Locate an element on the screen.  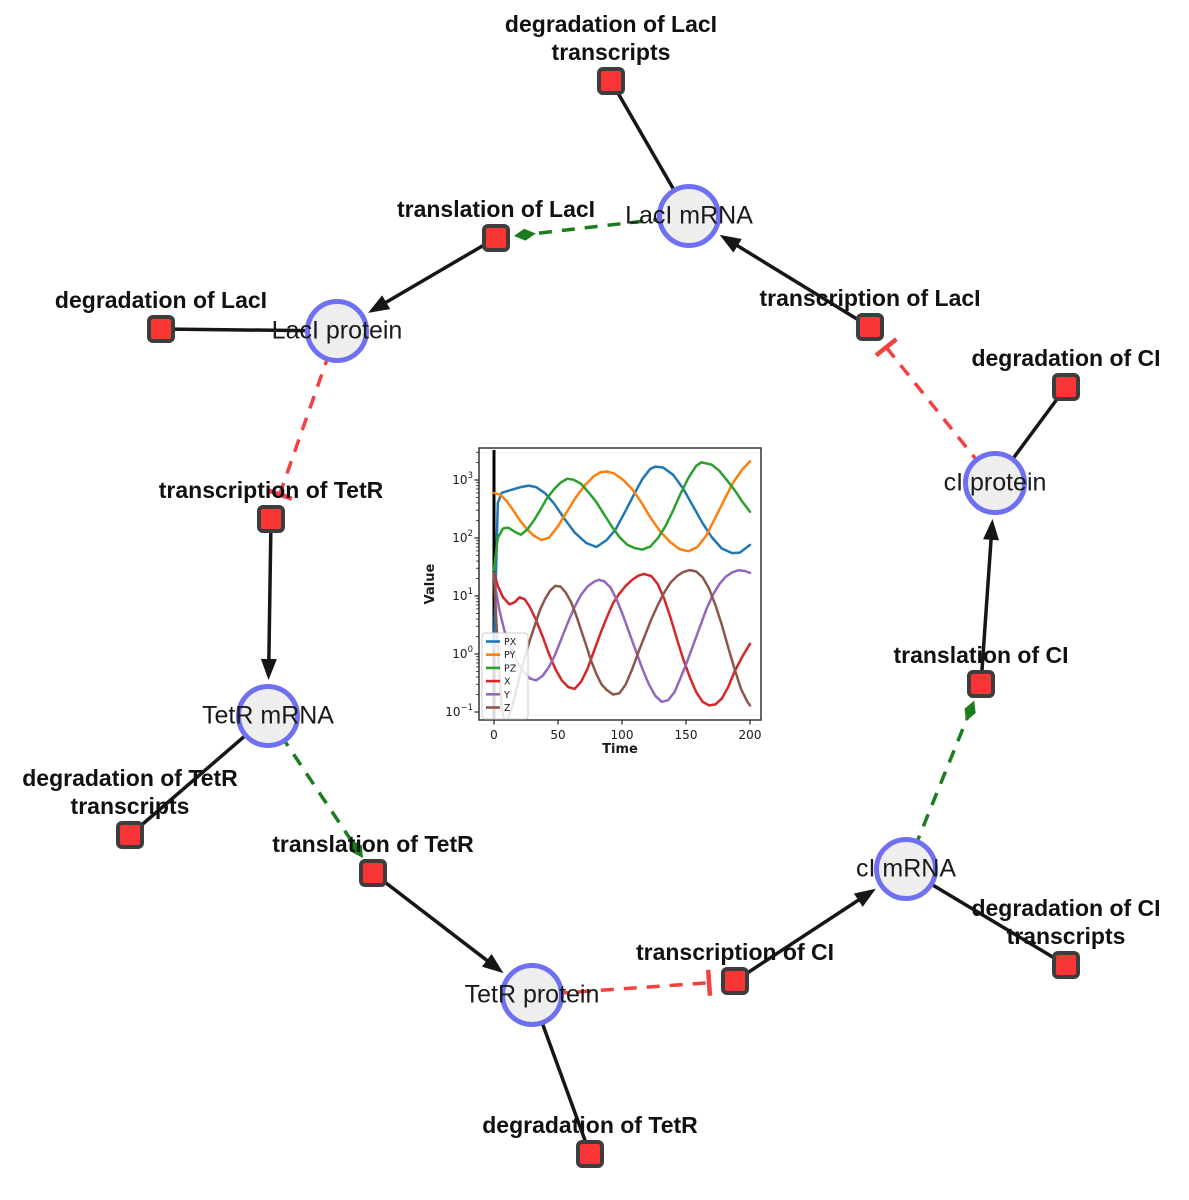
species-node-cI_protein is located at coordinates (995, 483).